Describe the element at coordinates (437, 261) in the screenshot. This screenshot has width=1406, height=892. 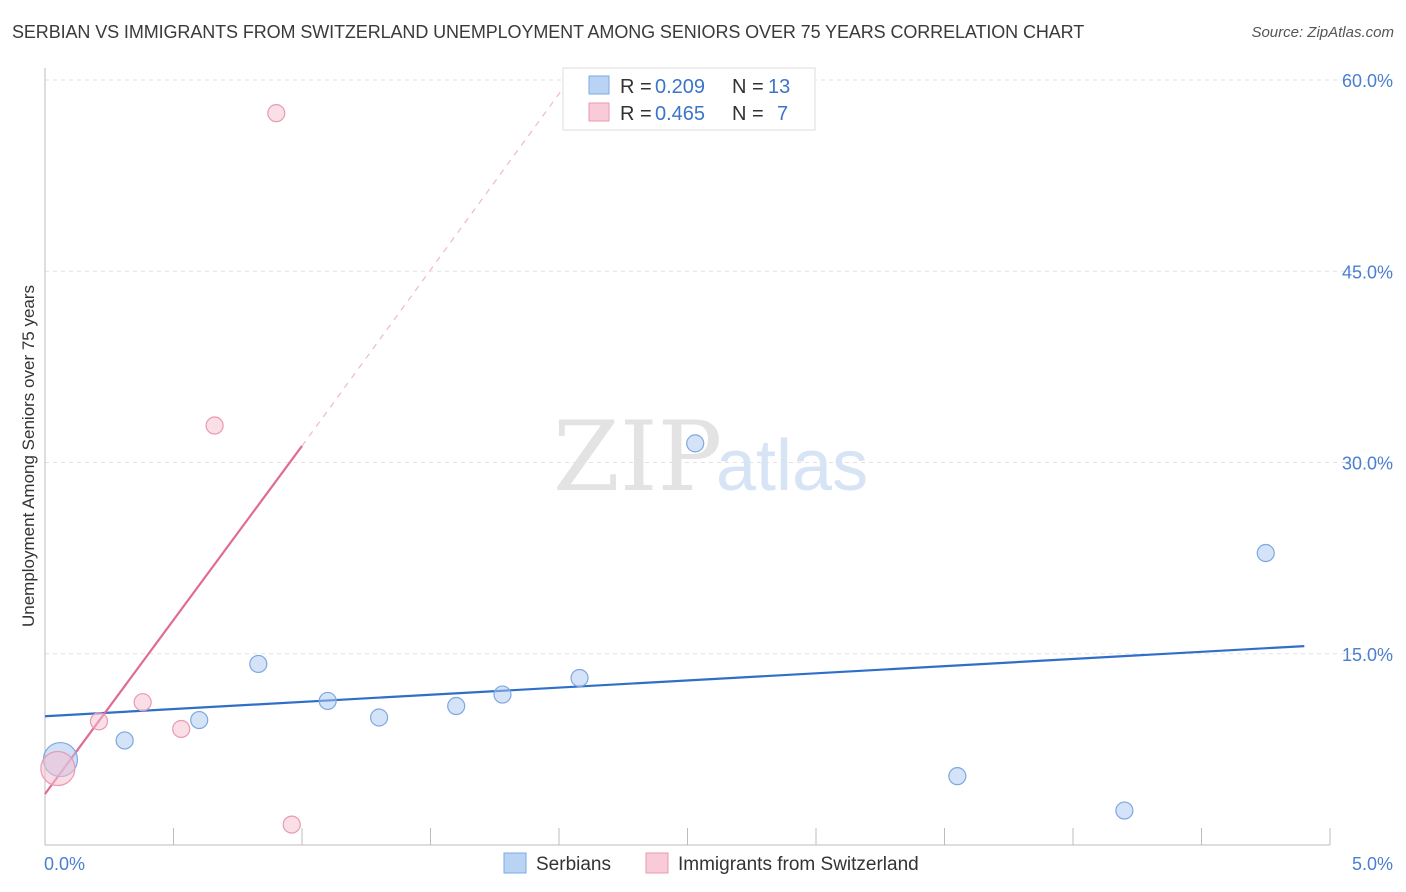
I see `trend-line-extension` at that location.